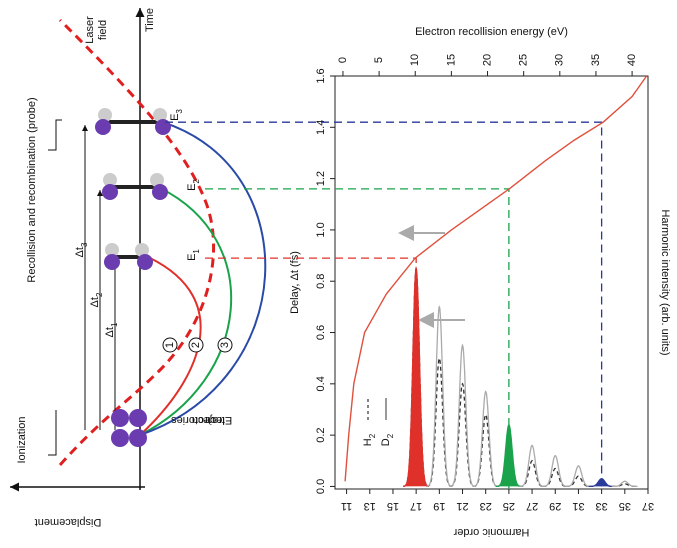  I want to click on legend-label: D2, so click(387, 439).